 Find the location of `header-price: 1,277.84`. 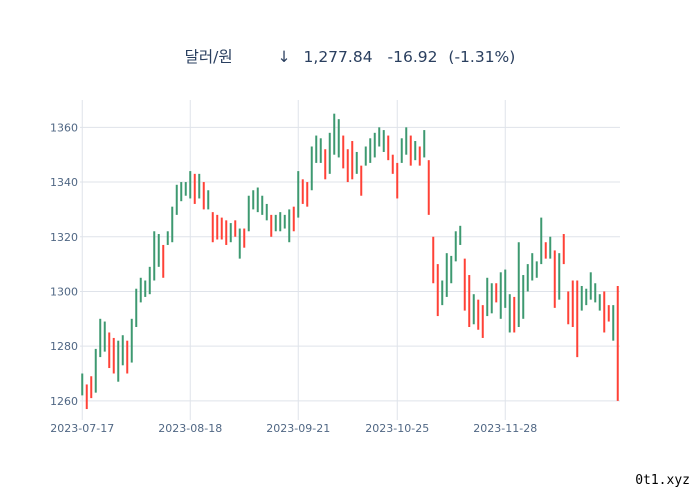

header-price: 1,277.84 is located at coordinates (338, 57).